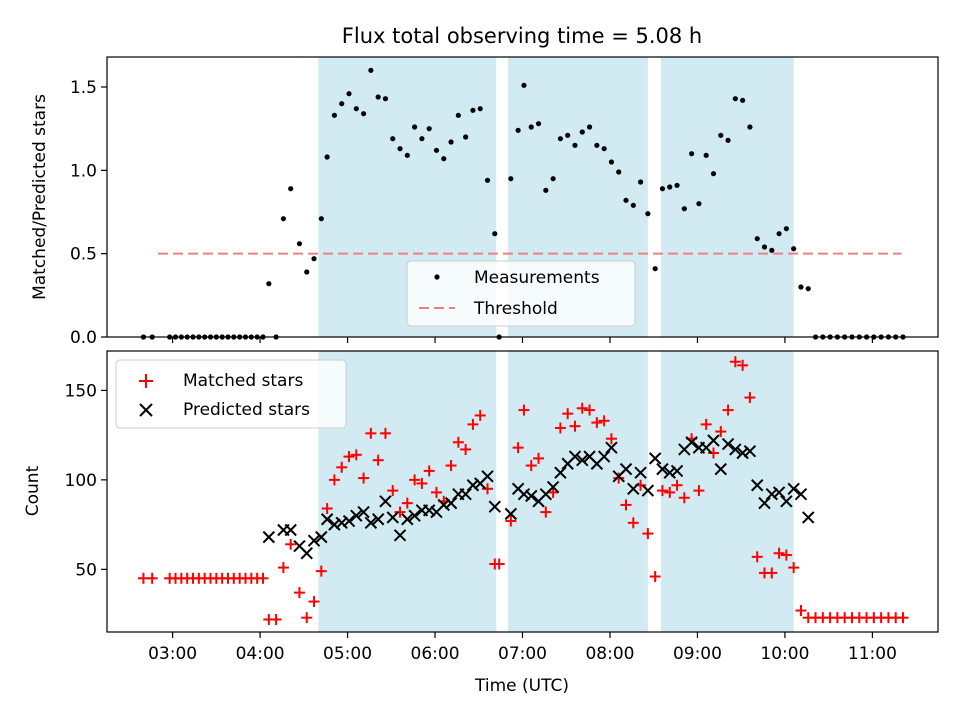 The height and width of the screenshot is (720, 960). Describe the element at coordinates (83, 88) in the screenshot. I see `y-tick-label: 1.5` at that location.